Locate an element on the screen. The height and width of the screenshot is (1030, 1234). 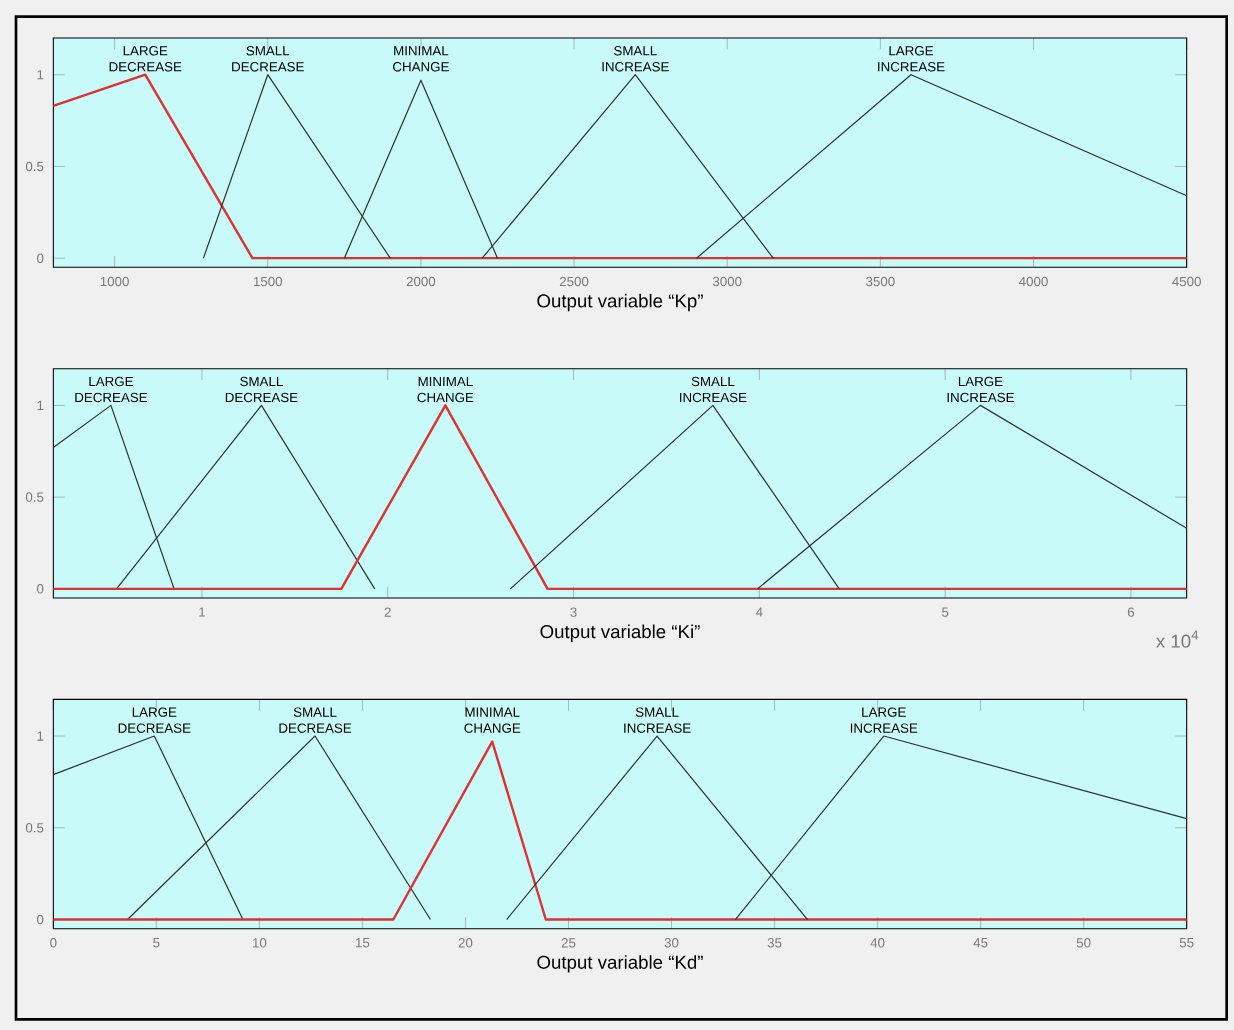
text: x 10$^{4}$ is located at coordinates (1177, 639).